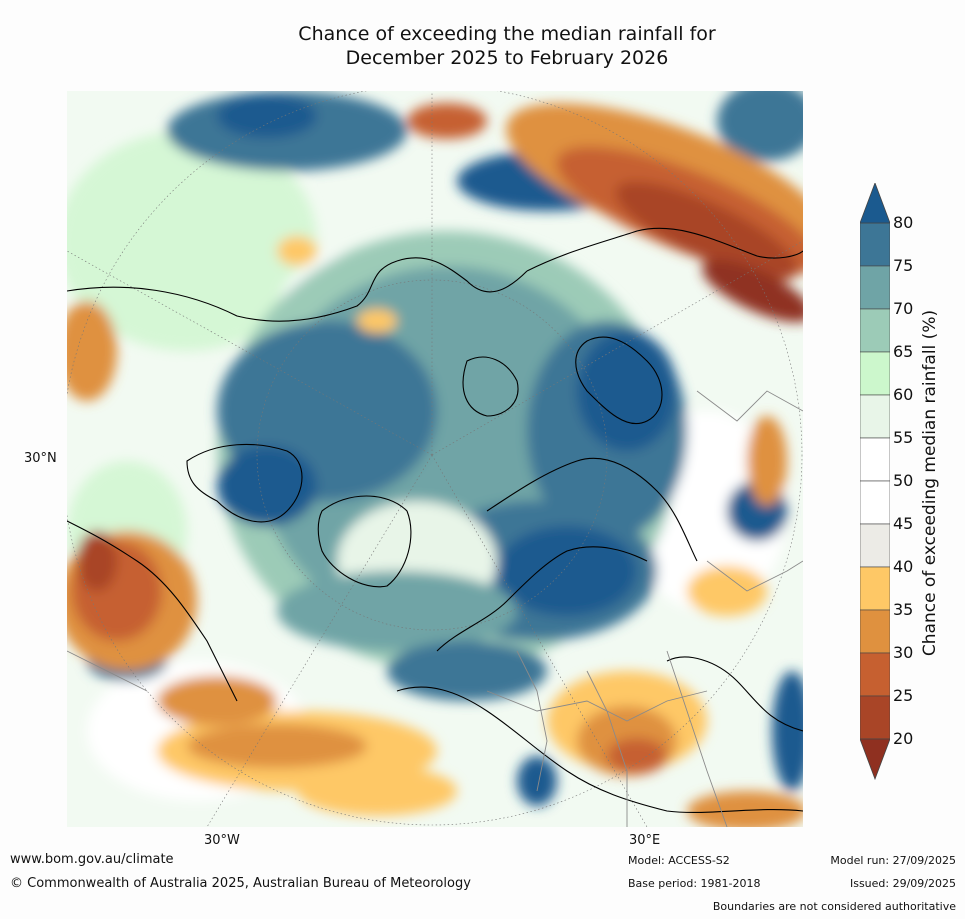 The image size is (965, 919). I want to click on footer-base-period: Base period: 1981-2018, so click(694, 883).